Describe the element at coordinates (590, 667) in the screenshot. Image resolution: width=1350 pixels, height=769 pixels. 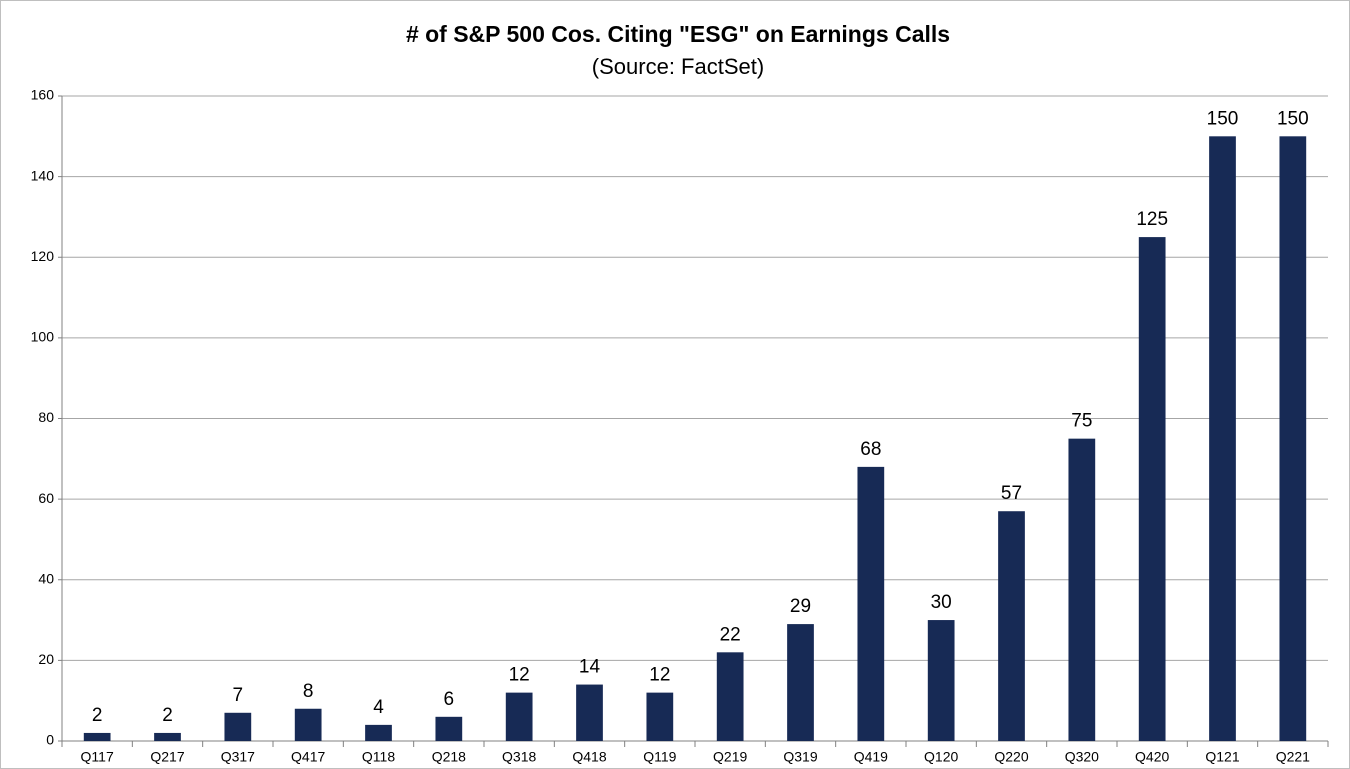
I see `data-label: 14` at that location.